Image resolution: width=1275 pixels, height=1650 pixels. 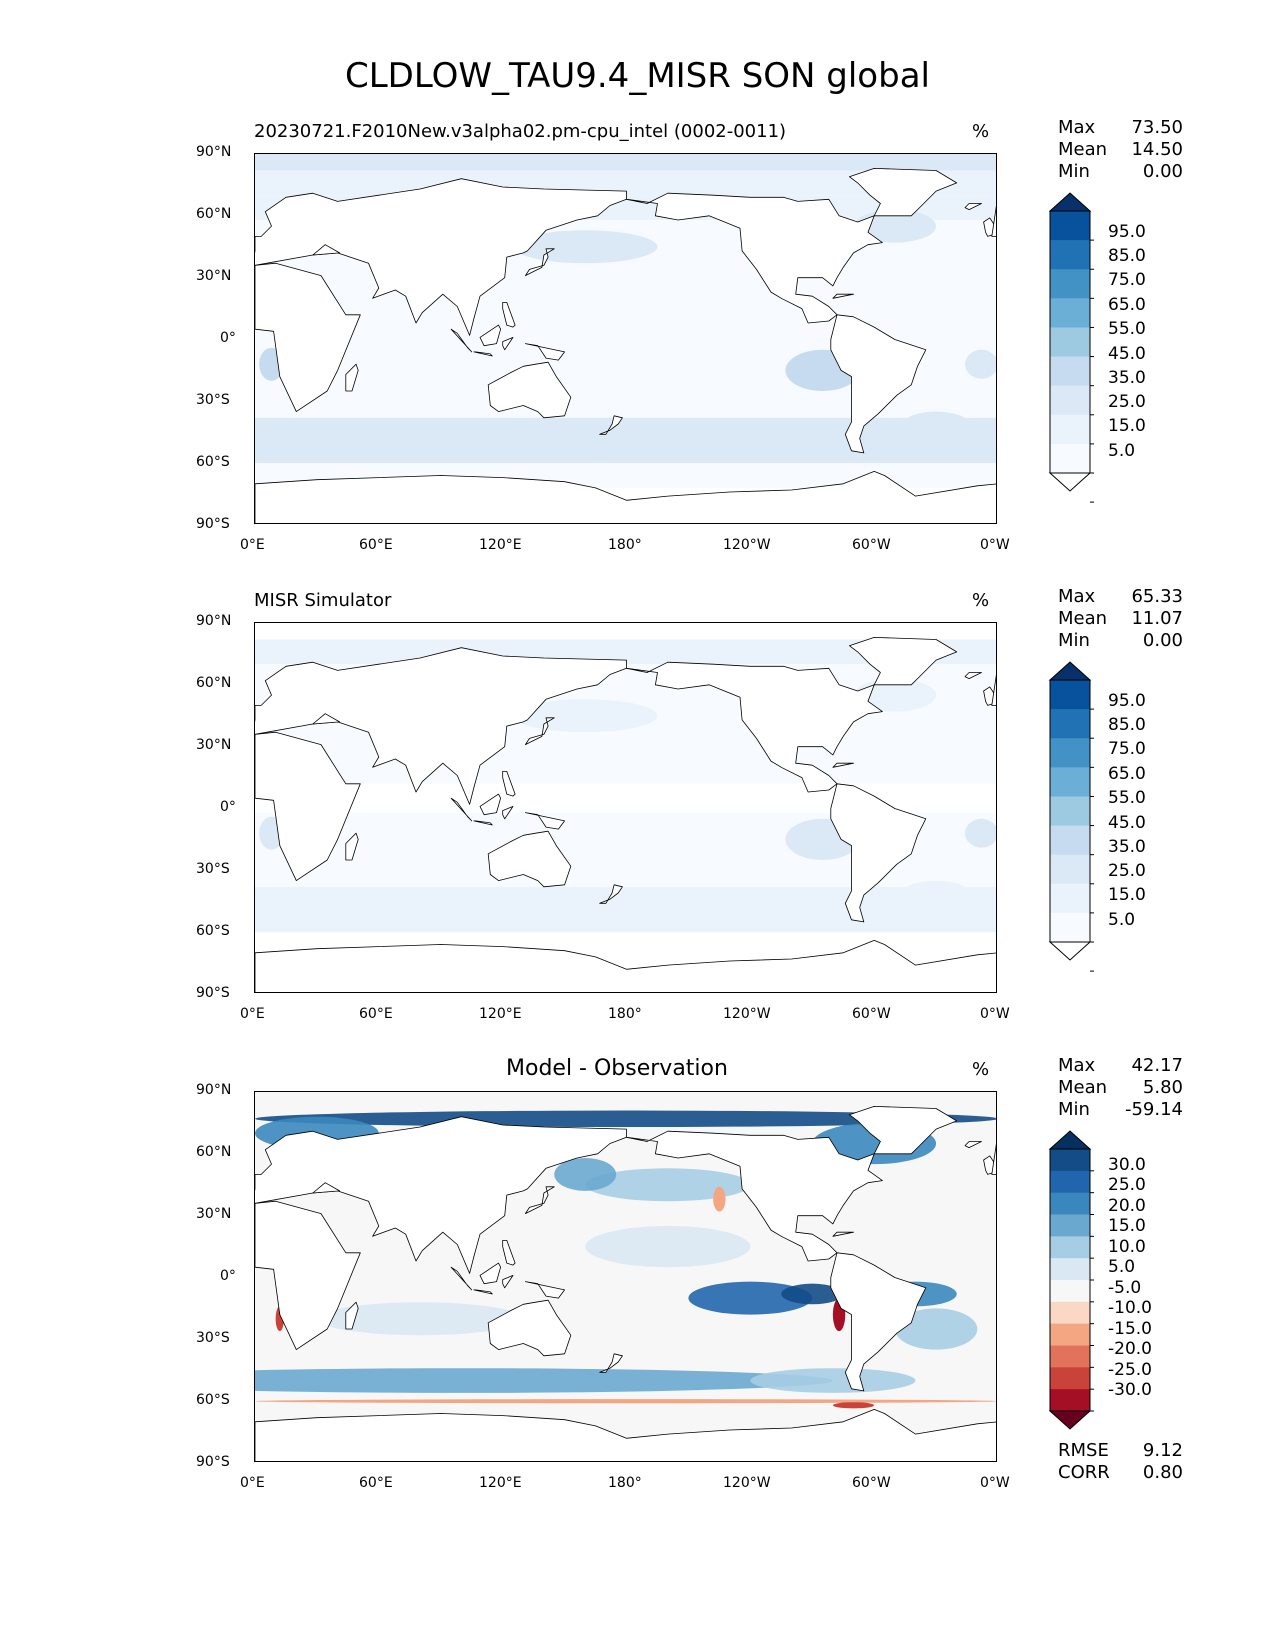 What do you see at coordinates (1127, 402) in the screenshot?
I see `colorbar-label: 25.0` at bounding box center [1127, 402].